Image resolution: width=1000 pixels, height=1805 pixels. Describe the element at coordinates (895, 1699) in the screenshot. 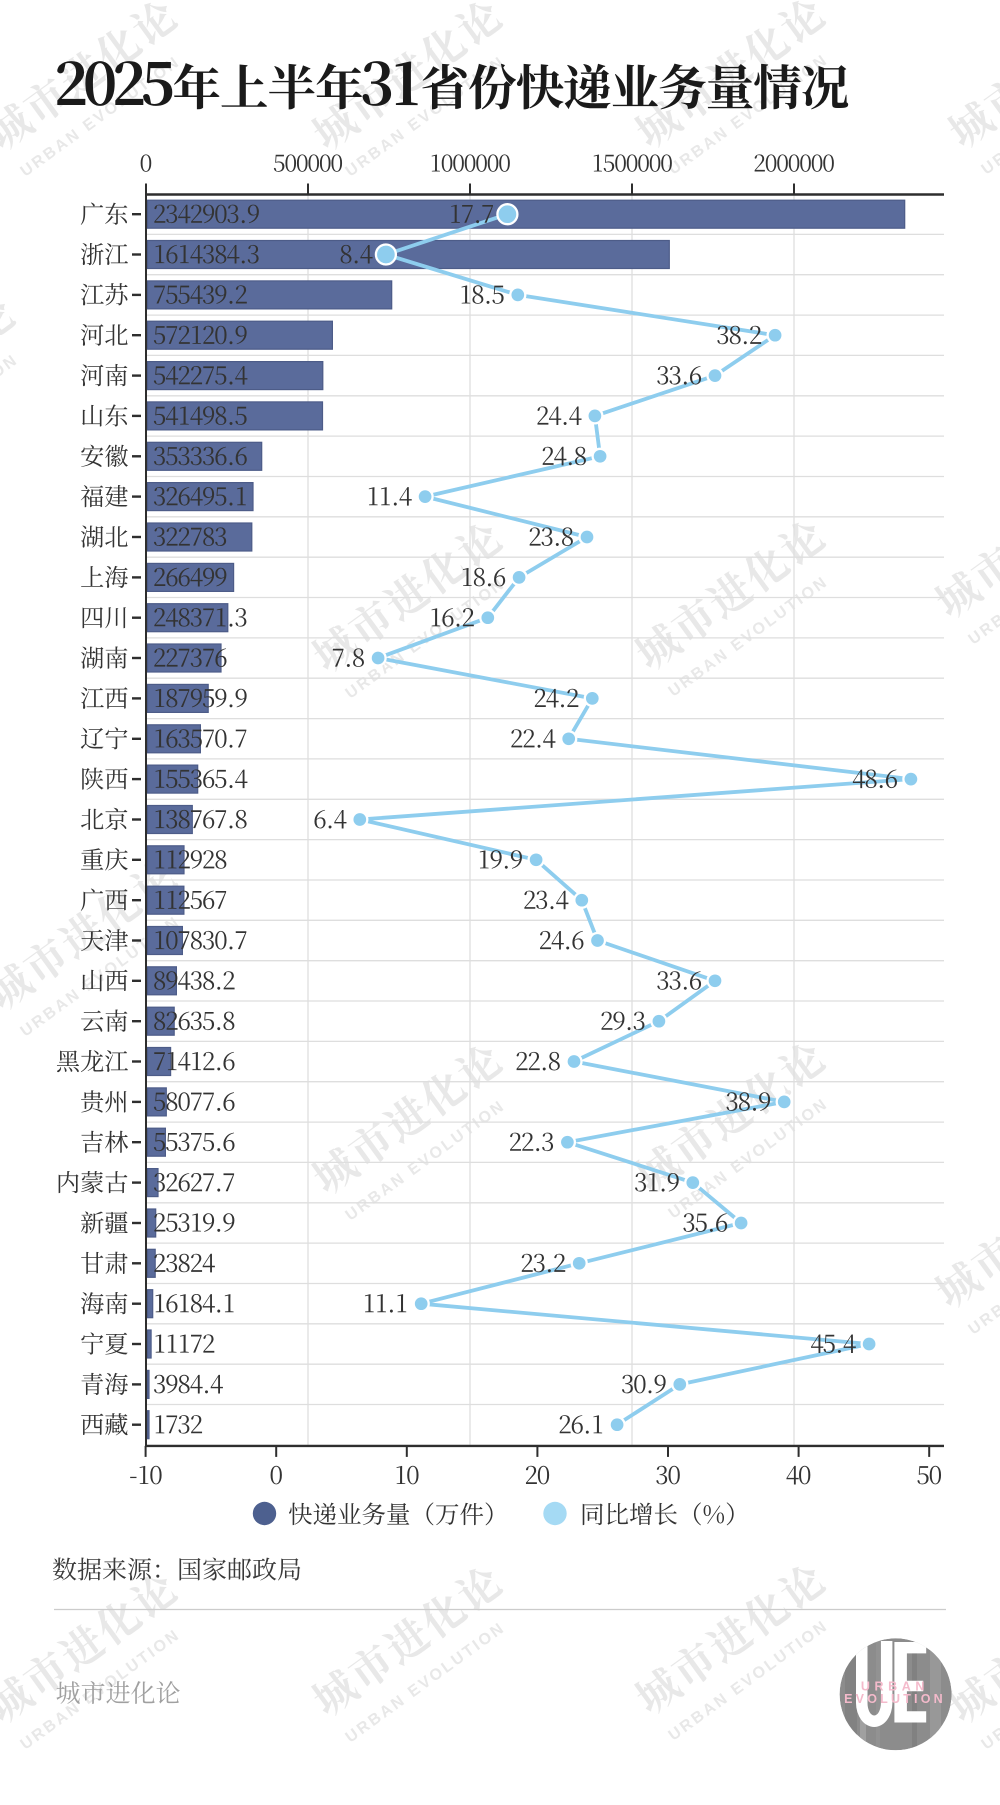

I see `svg-text: EVOLUTION` at that location.